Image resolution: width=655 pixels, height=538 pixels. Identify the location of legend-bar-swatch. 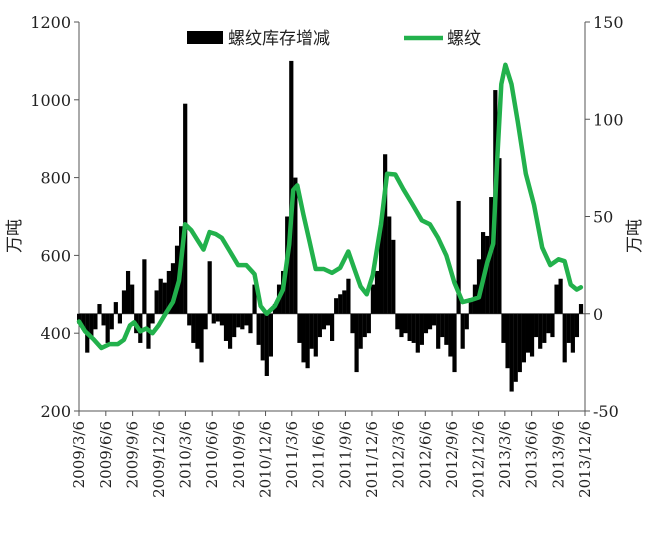
(205, 37).